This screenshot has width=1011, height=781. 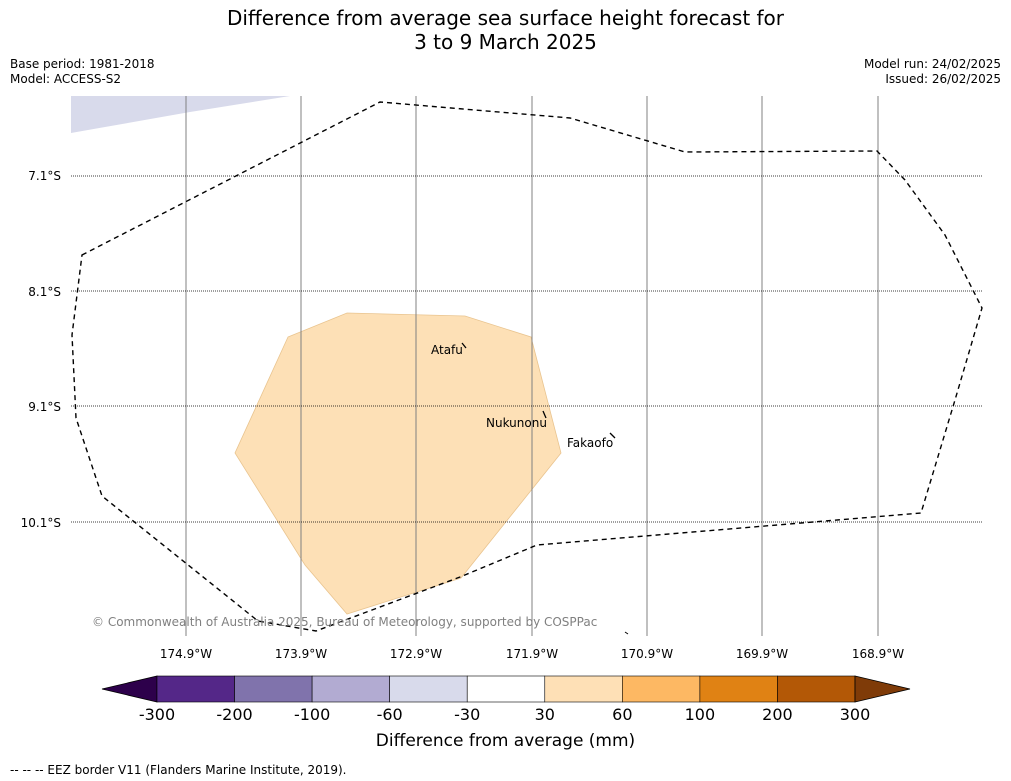 What do you see at coordinates (612, 435) in the screenshot?
I see `fakaofo-atoll-shape` at bounding box center [612, 435].